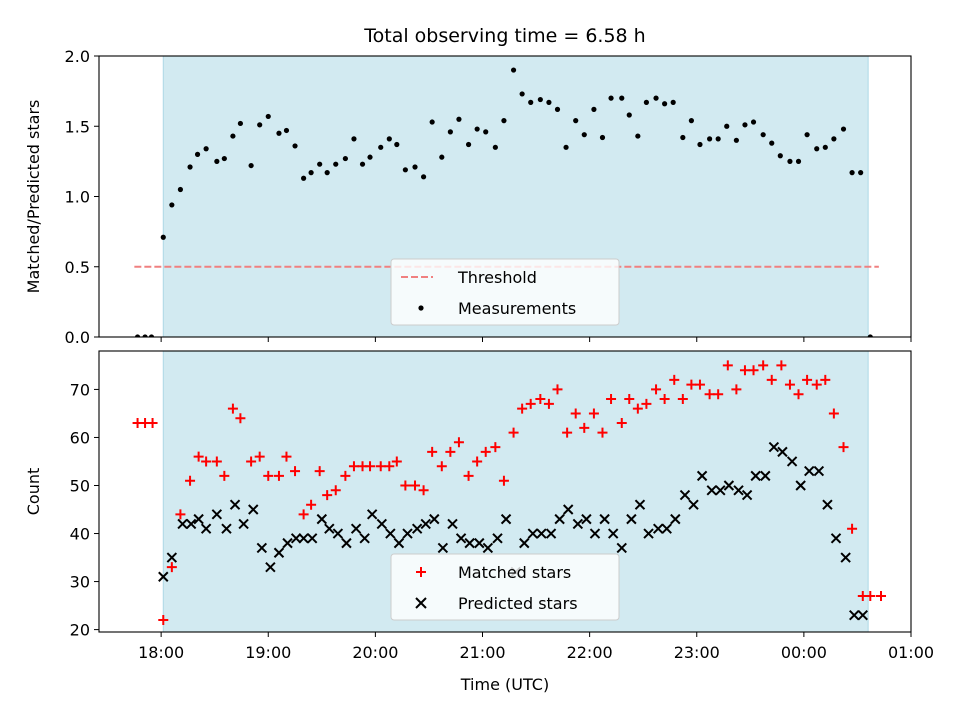 This screenshot has height=720, width=960. I want to click on legend-box, so click(505, 292).